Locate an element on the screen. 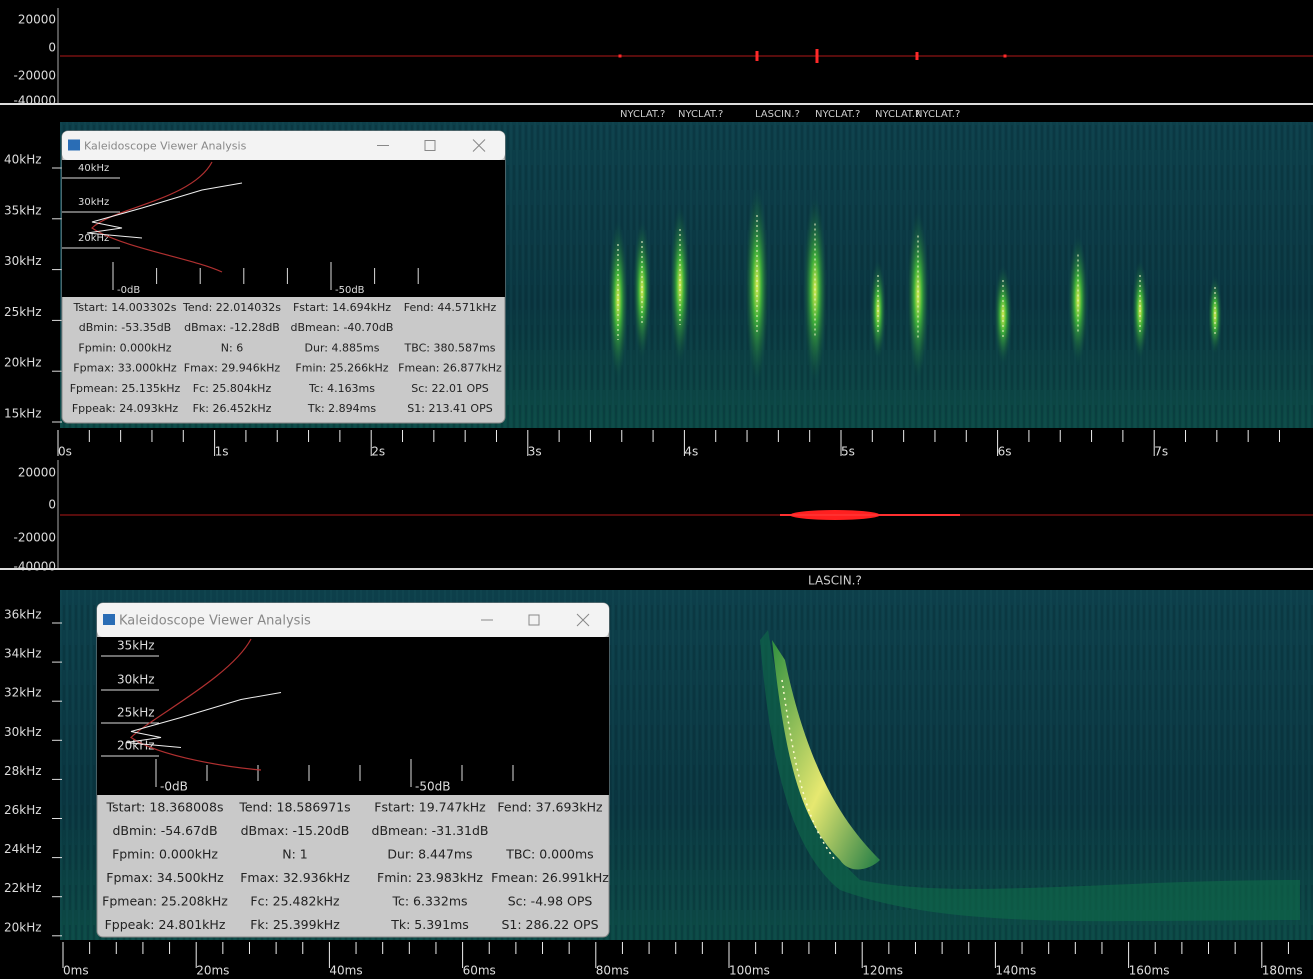  graph-freq-label: 25kHz is located at coordinates (136, 713).